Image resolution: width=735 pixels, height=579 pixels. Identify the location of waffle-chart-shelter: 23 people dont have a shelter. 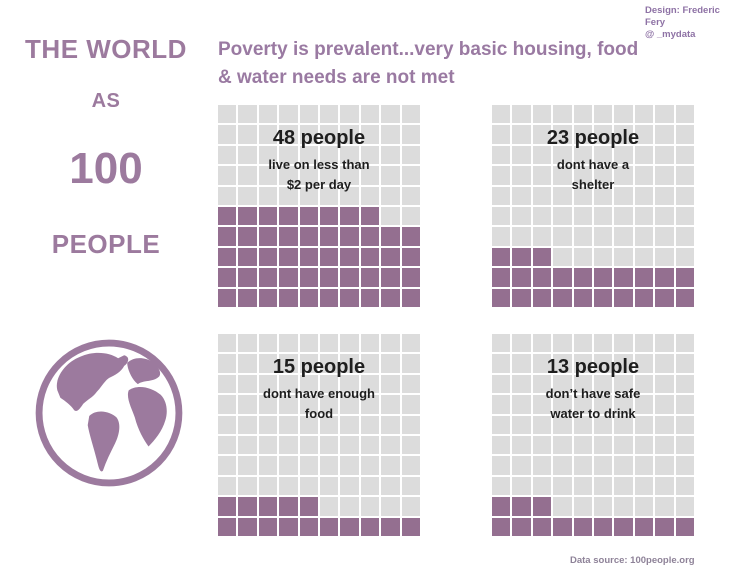
(593, 206).